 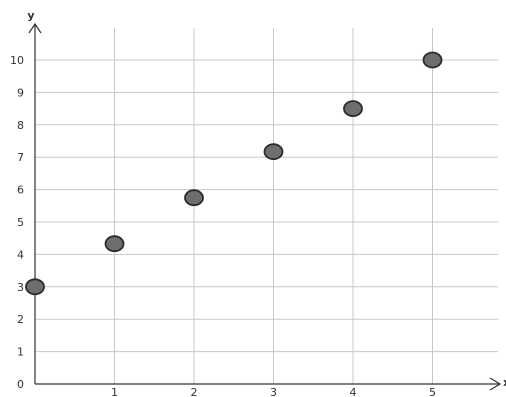 I want to click on x-tick-label: 3, so click(x=273, y=391).